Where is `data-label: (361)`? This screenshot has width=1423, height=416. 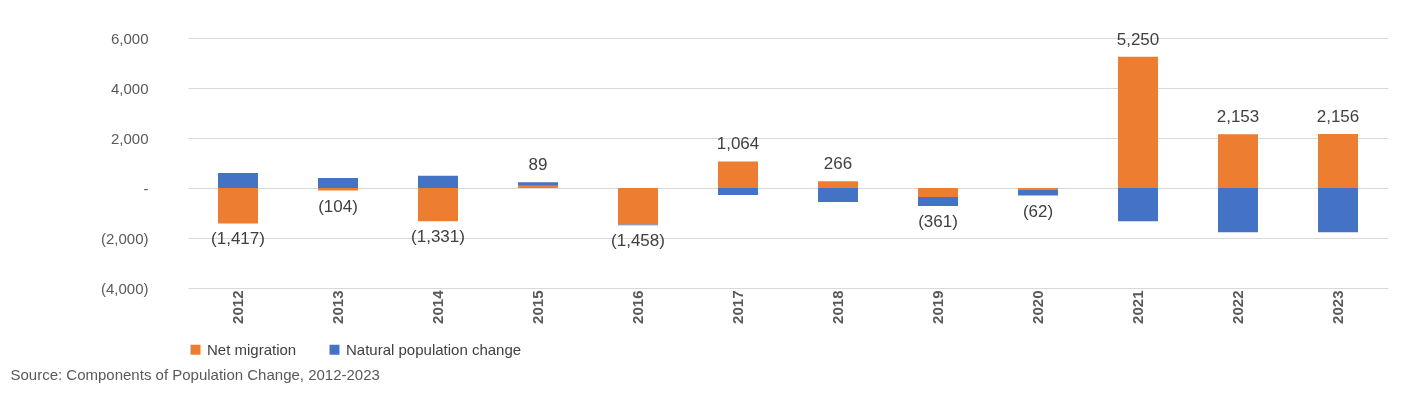
data-label: (361) is located at coordinates (938, 222).